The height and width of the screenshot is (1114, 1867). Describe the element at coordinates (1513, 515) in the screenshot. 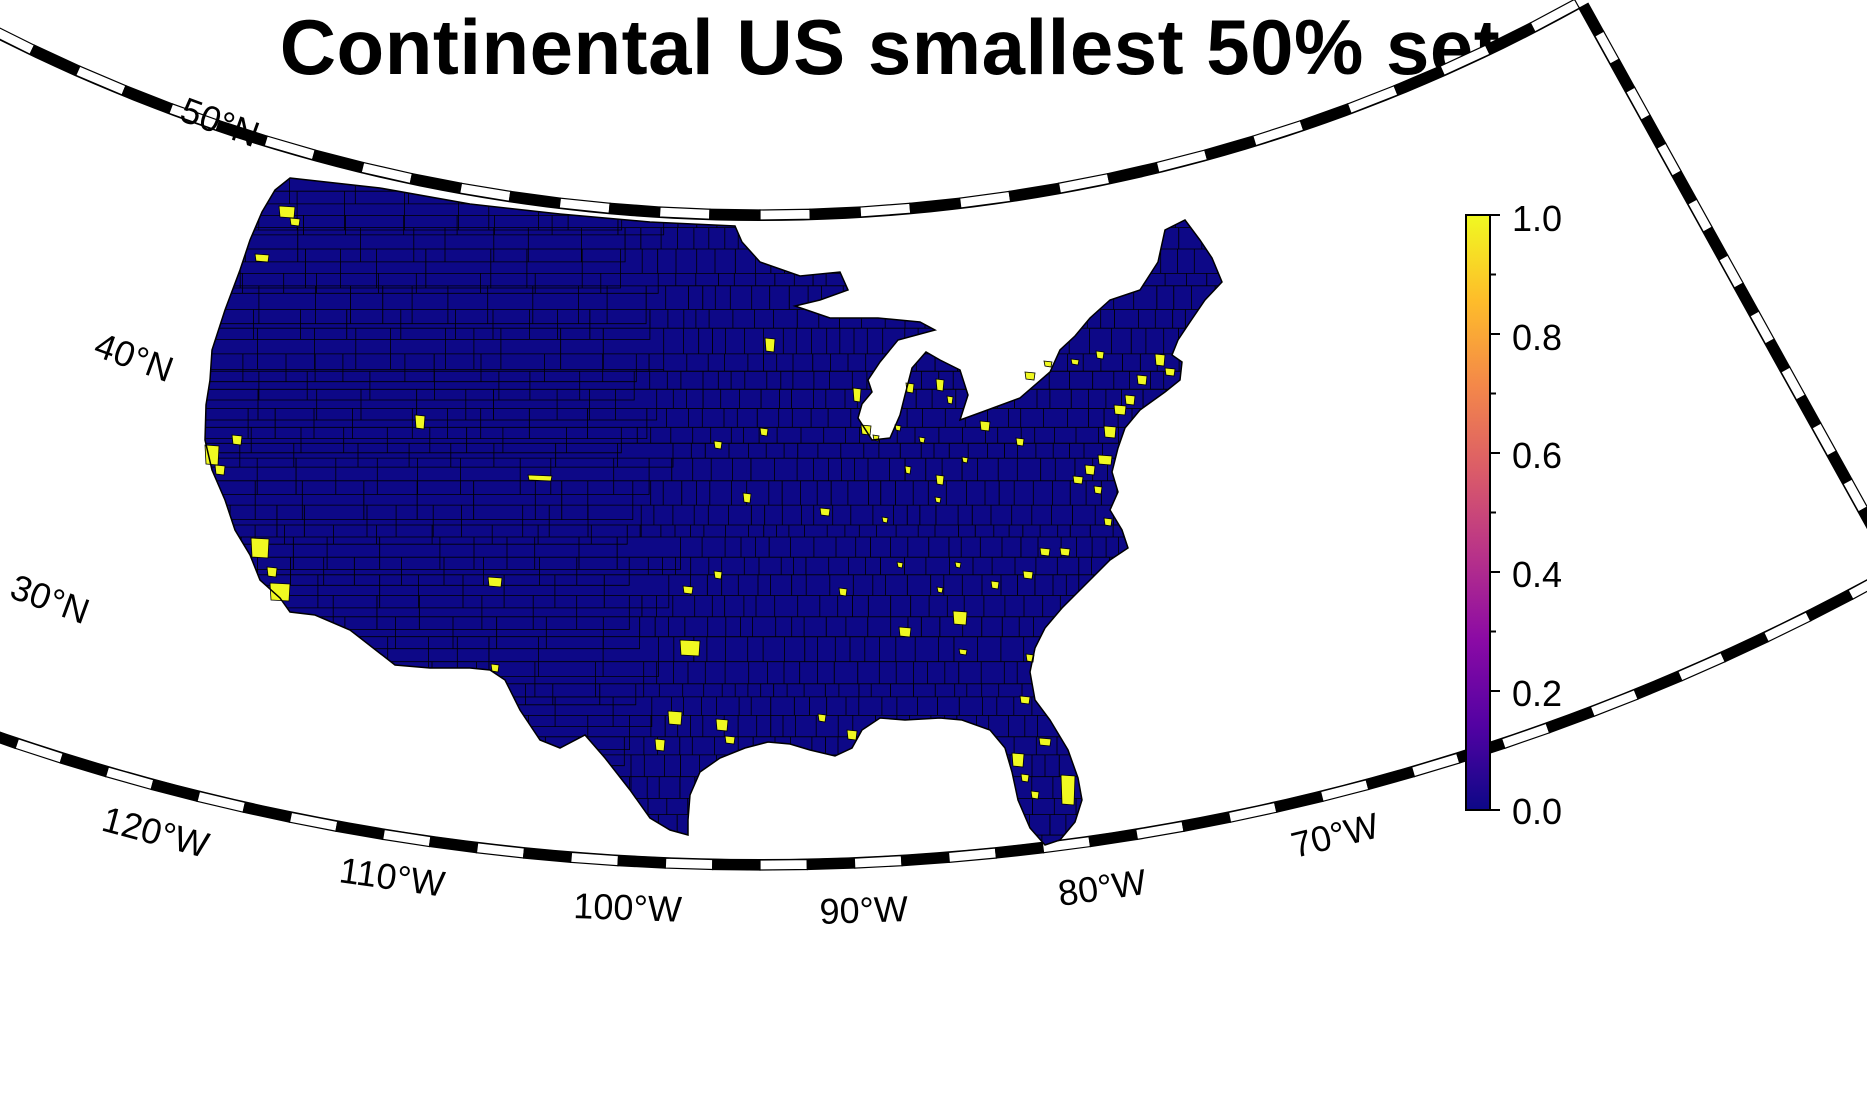

I see `colorbar: 1.0 0.8 0.6 0.4 0.2 0.0` at that location.